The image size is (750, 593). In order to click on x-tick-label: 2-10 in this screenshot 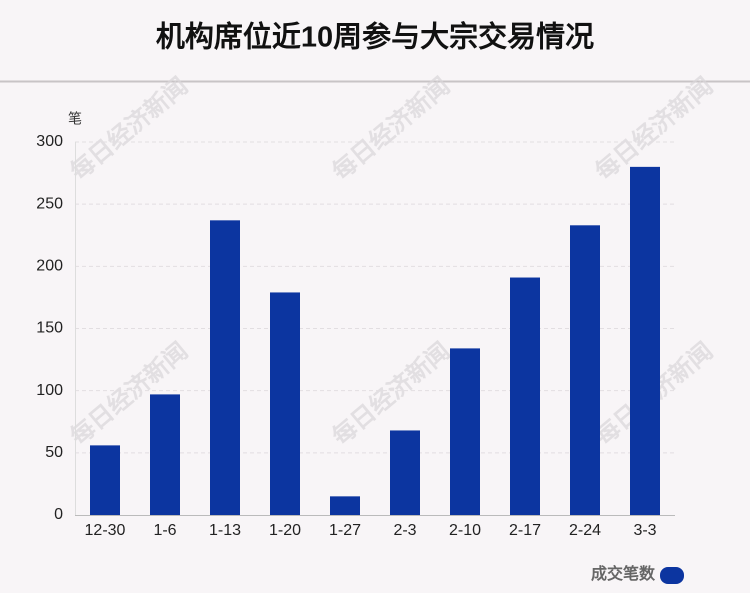, I will do `click(465, 530)`.